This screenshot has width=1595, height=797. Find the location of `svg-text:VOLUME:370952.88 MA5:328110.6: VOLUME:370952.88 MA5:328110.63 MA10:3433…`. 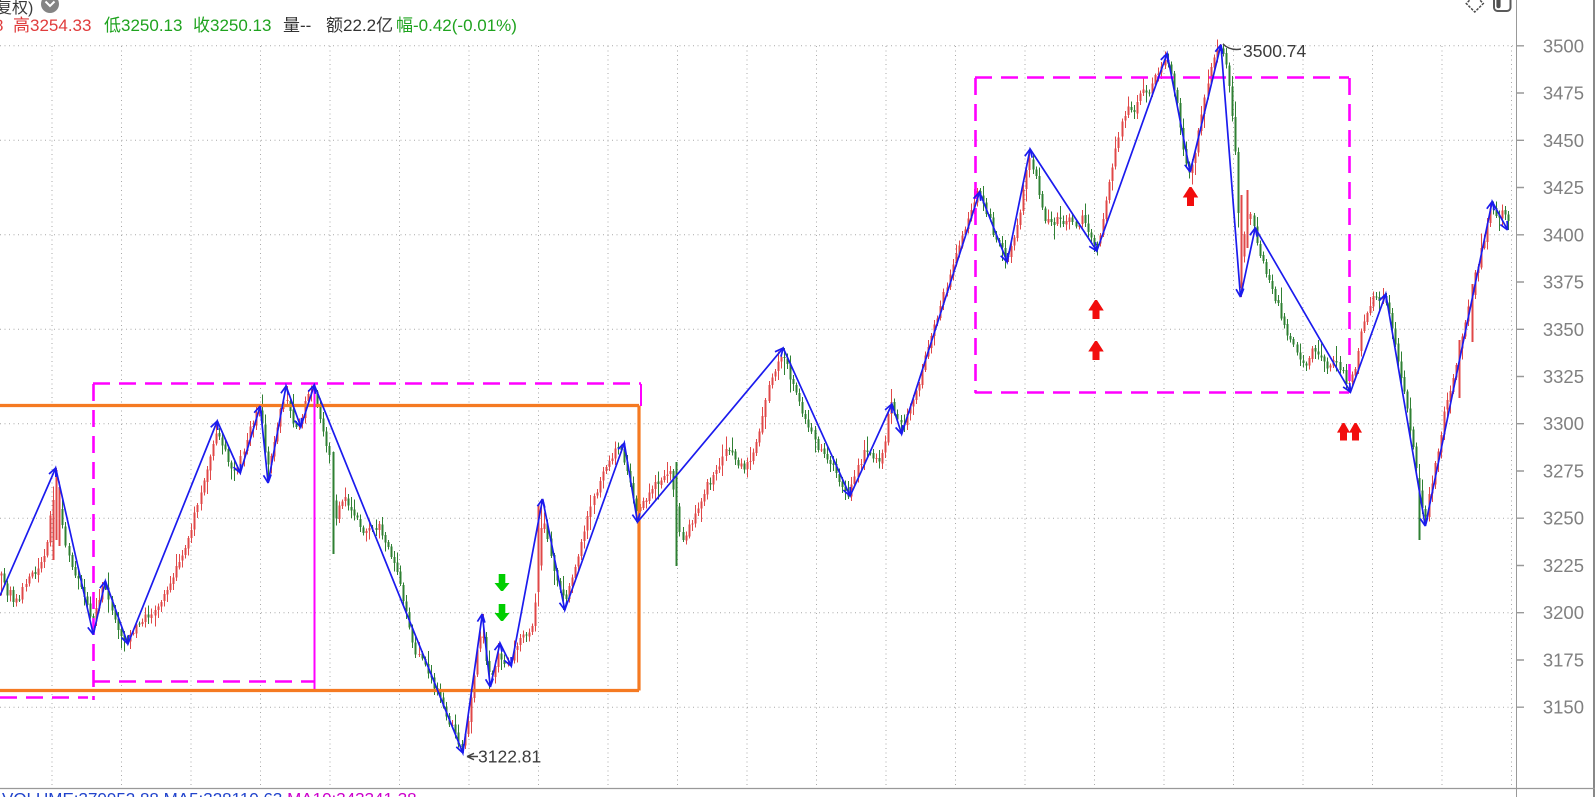

svg-text:VOLUME:370952.88 MA5:328110.6: VOLUME:370952.88 MA5:328110.63 MA10:3433… is located at coordinates (209, 793).